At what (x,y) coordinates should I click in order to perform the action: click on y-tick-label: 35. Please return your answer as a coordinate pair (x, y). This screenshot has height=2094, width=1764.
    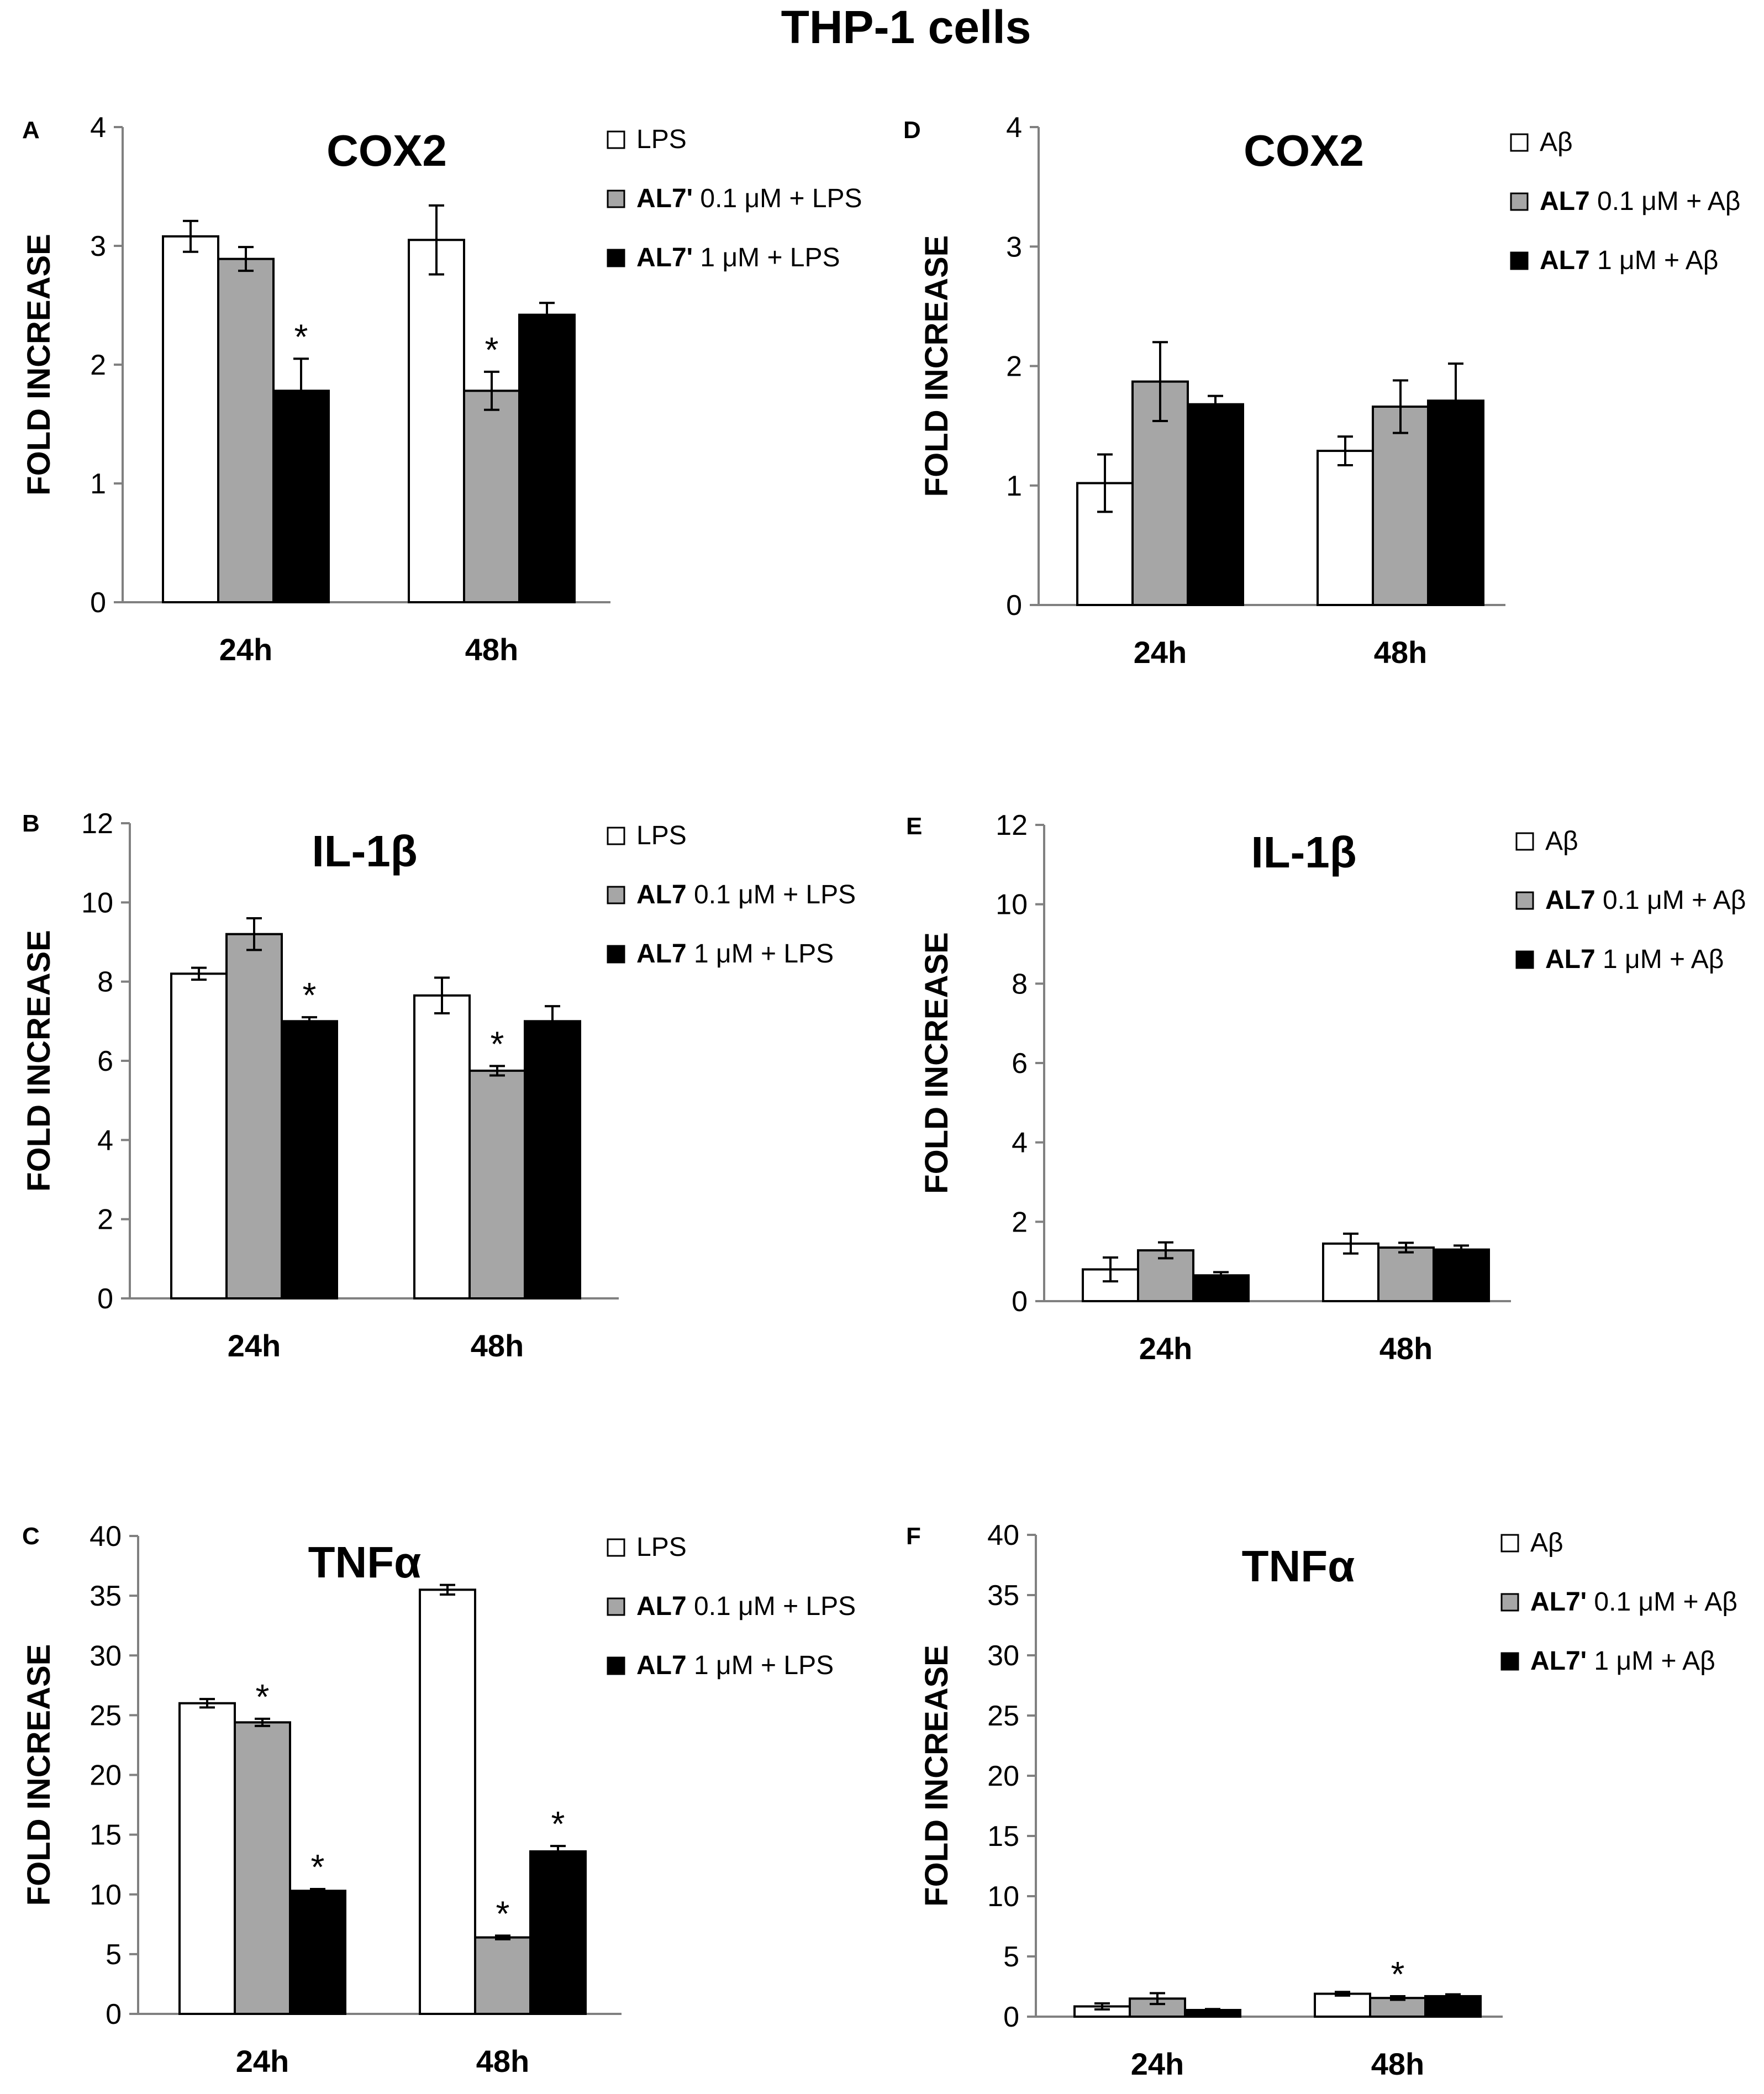
    Looking at the image, I should click on (105, 1596).